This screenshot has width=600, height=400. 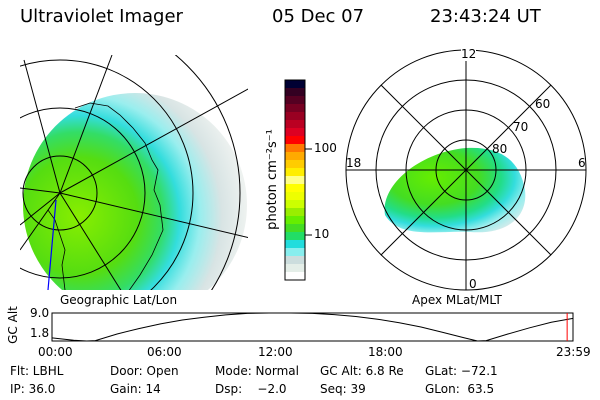 I want to click on gain-info: Gain: 14, so click(x=135, y=389).